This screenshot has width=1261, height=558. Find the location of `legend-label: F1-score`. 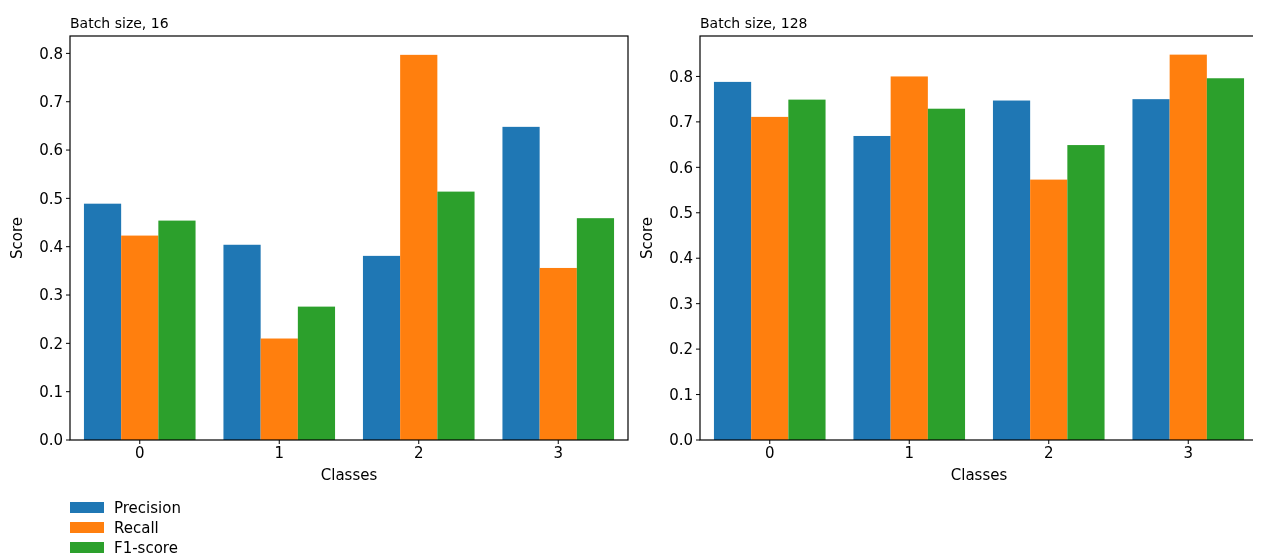

legend-label: F1-score is located at coordinates (146, 548).